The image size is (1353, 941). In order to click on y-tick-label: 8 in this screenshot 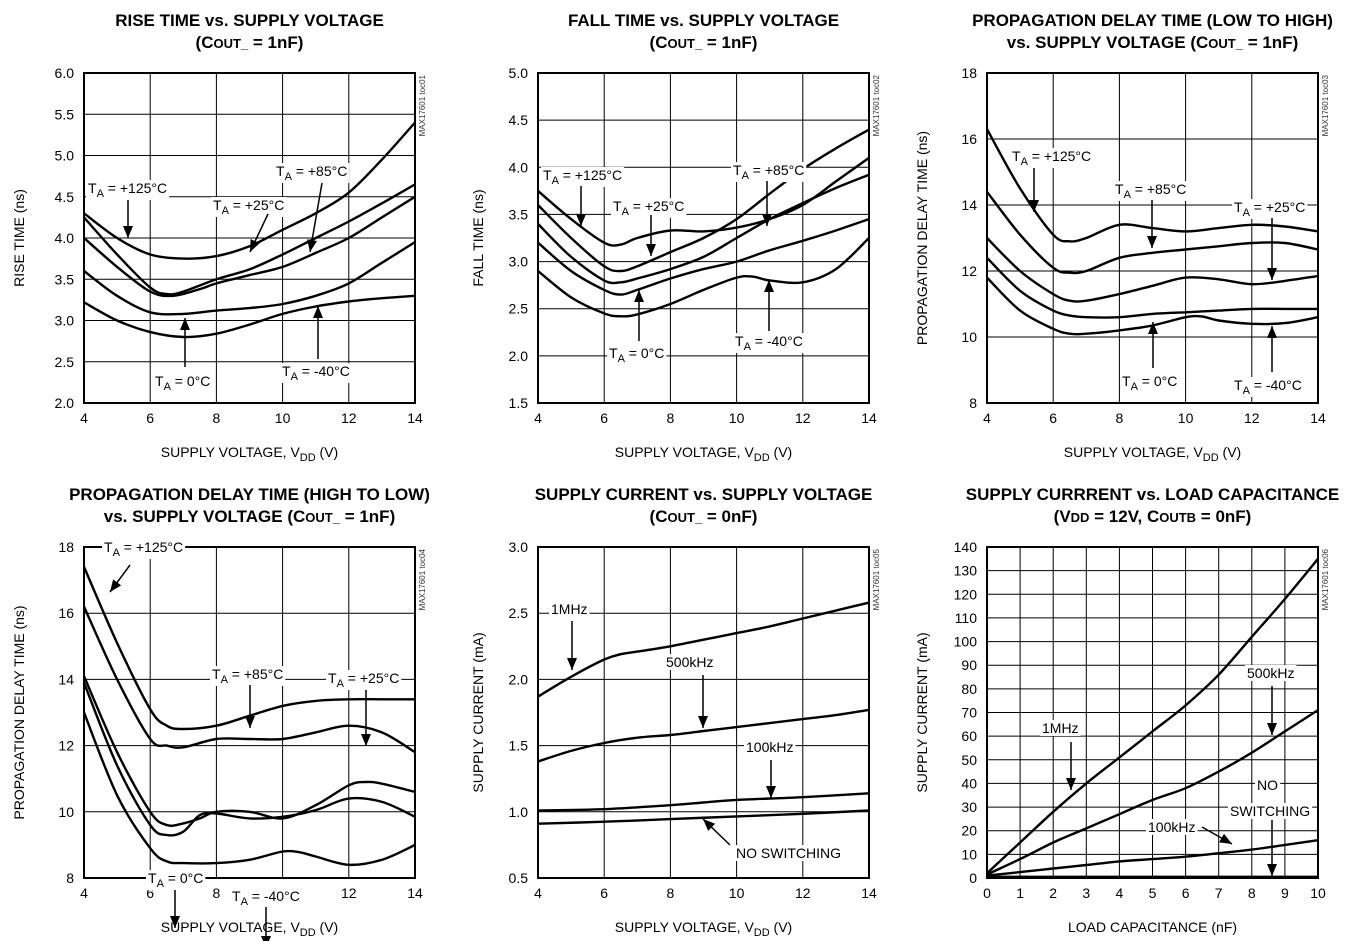, I will do `click(70, 878)`.